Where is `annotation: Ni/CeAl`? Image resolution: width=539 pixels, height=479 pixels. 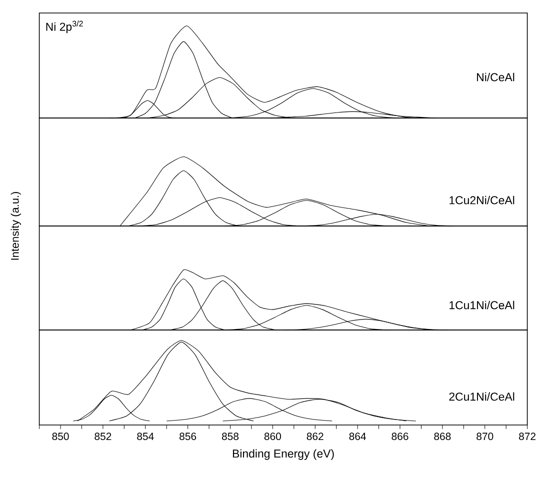
annotation: Ni/CeAl is located at coordinates (495, 77).